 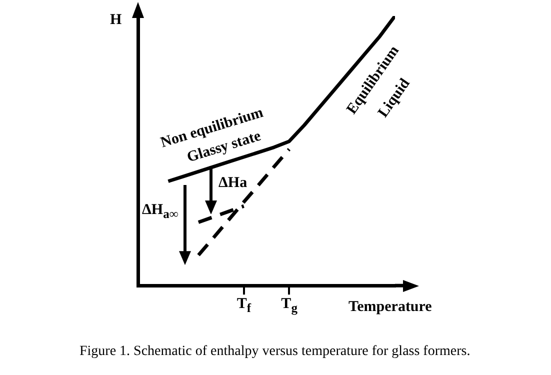 What do you see at coordinates (233, 182) in the screenshot?
I see `annotation: ΔHa` at bounding box center [233, 182].